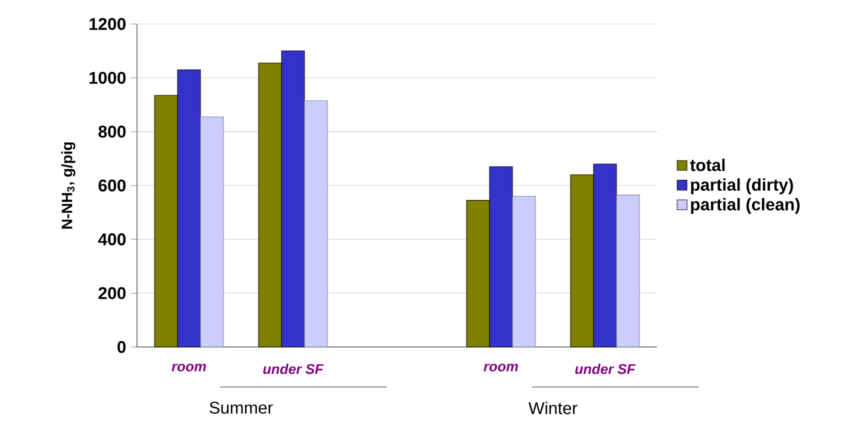  I want to click on text: Winter, so click(553, 408).